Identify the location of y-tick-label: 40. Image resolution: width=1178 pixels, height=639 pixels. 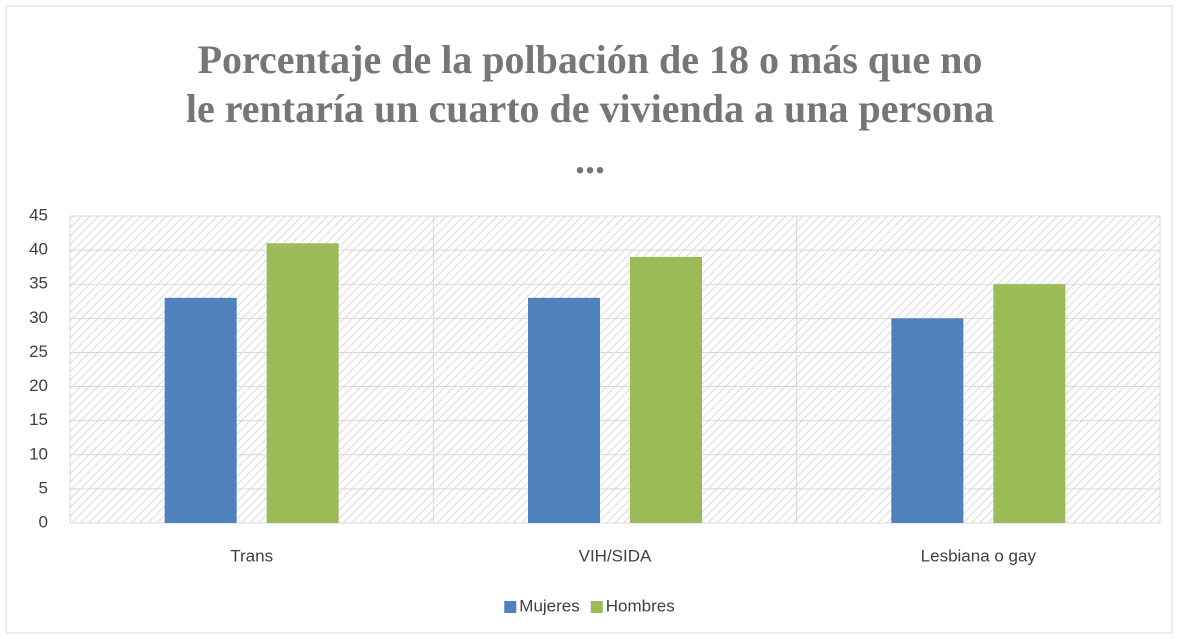
(38, 249).